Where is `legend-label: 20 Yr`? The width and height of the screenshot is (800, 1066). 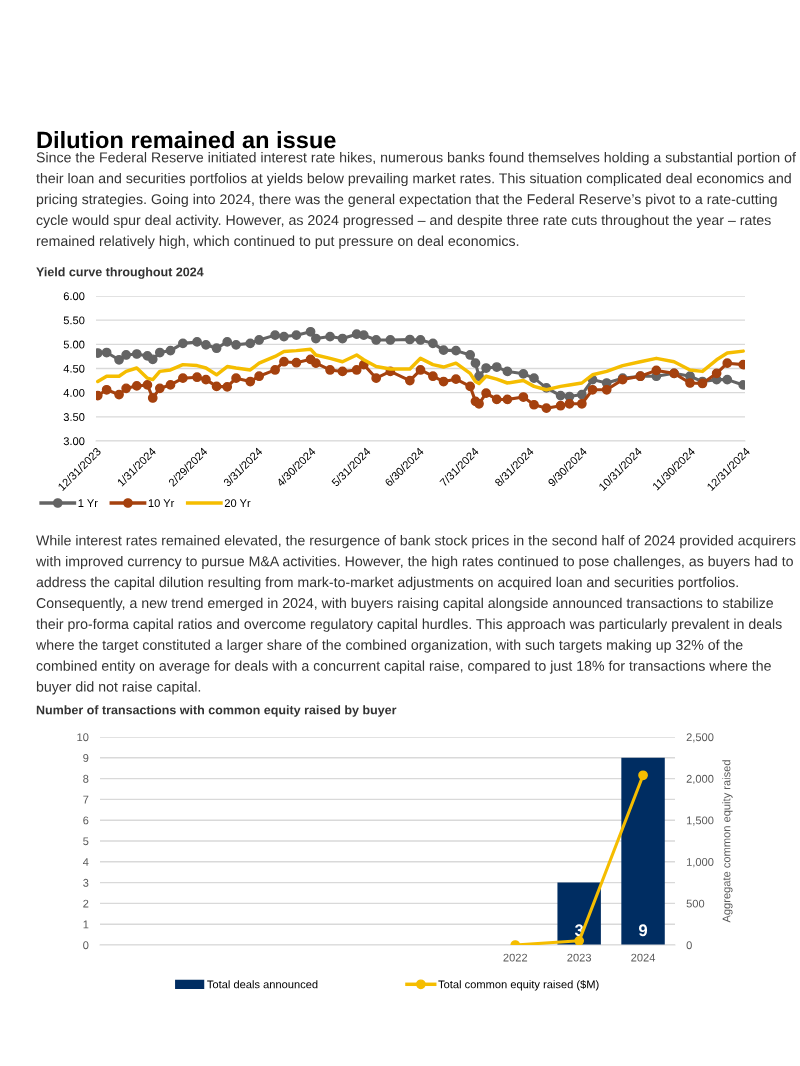
legend-label: 20 Yr is located at coordinates (237, 503).